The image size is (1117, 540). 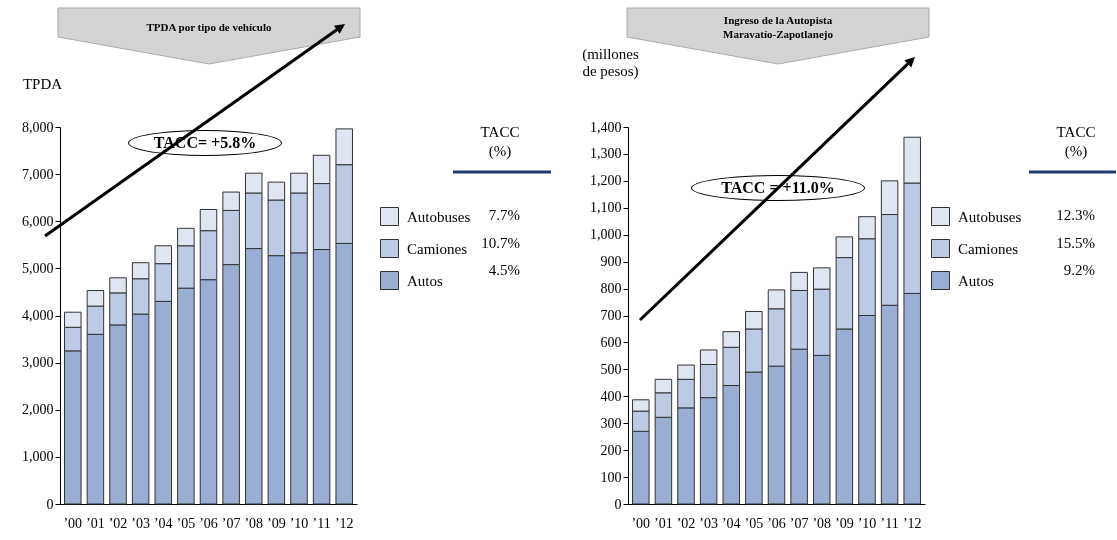 What do you see at coordinates (38, 268) in the screenshot?
I see `y-tick-label: 5,000` at bounding box center [38, 268].